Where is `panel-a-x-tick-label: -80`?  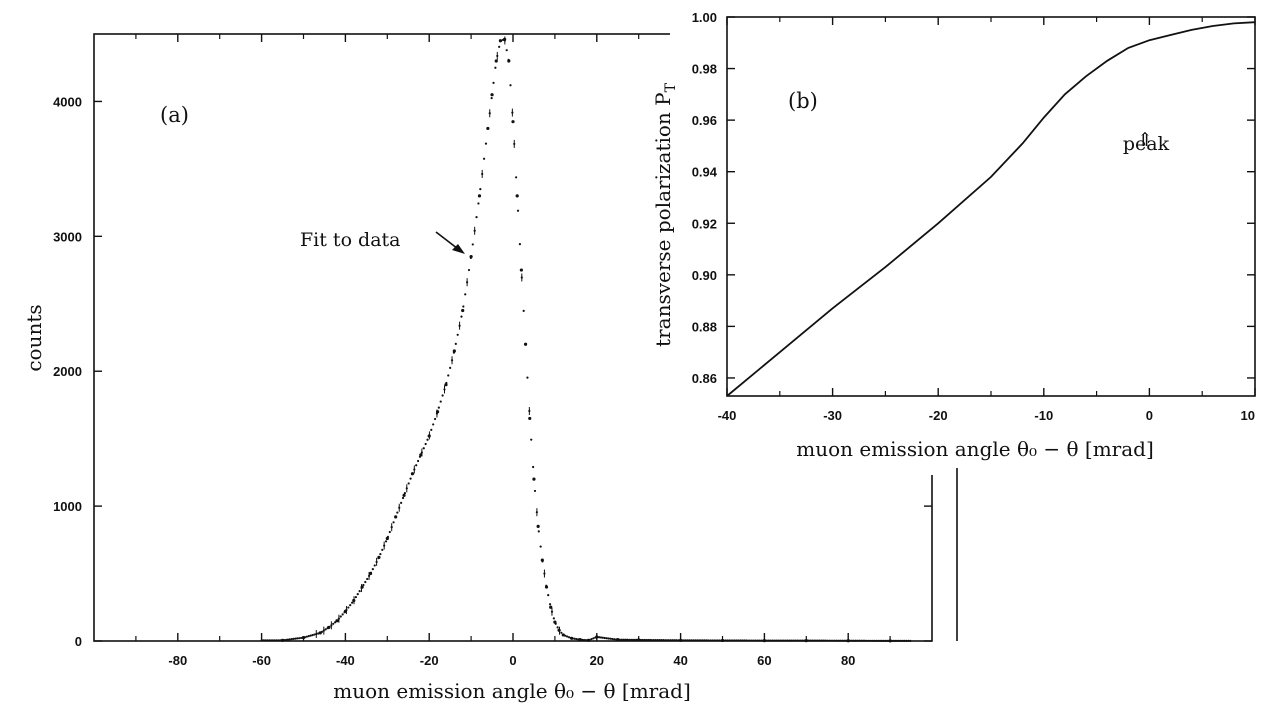
panel-a-x-tick-label: -80 is located at coordinates (177, 660).